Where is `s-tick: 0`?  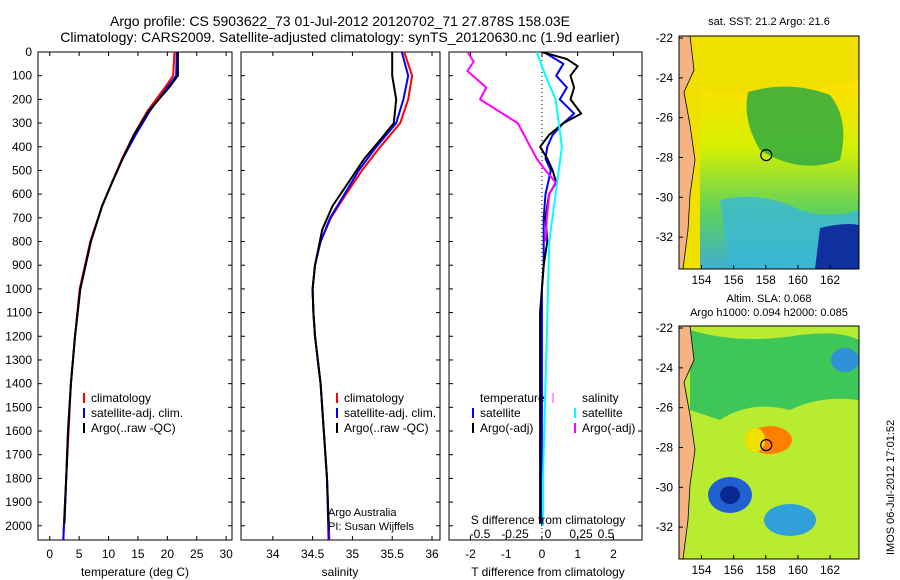
s-tick: 0 is located at coordinates (548, 534).